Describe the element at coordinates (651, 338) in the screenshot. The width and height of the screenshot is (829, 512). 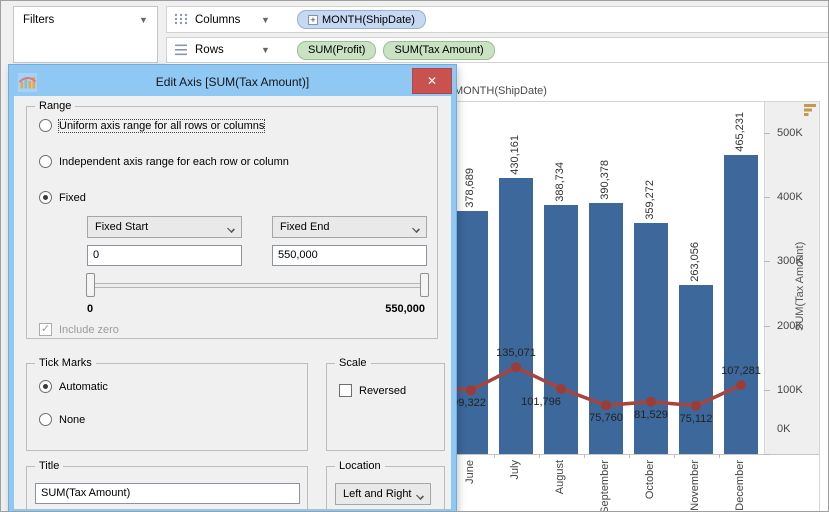
I see `bar-october` at that location.